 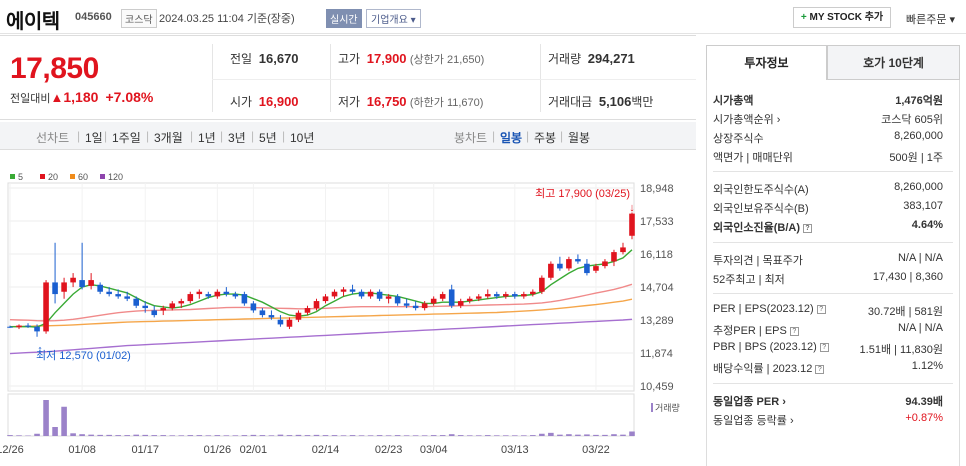 I want to click on add-mystock-button: + MY STOCK 추가, so click(x=842, y=17).